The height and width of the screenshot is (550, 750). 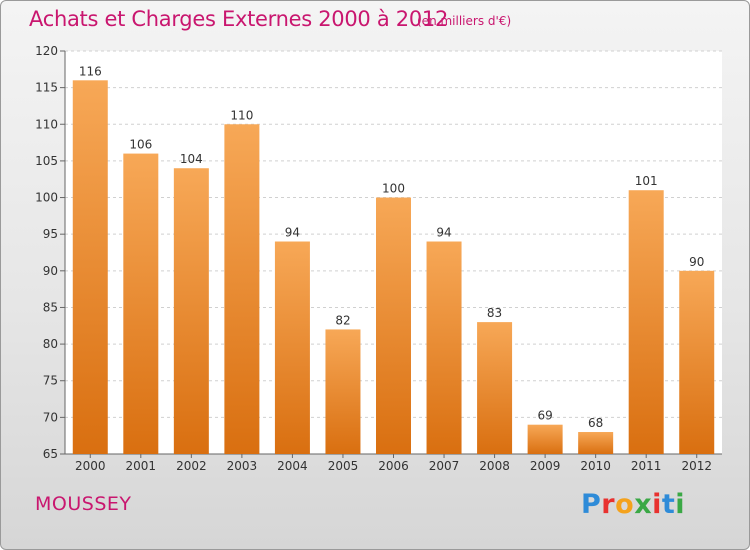 I want to click on x-tick-label: 2003, so click(x=242, y=466).